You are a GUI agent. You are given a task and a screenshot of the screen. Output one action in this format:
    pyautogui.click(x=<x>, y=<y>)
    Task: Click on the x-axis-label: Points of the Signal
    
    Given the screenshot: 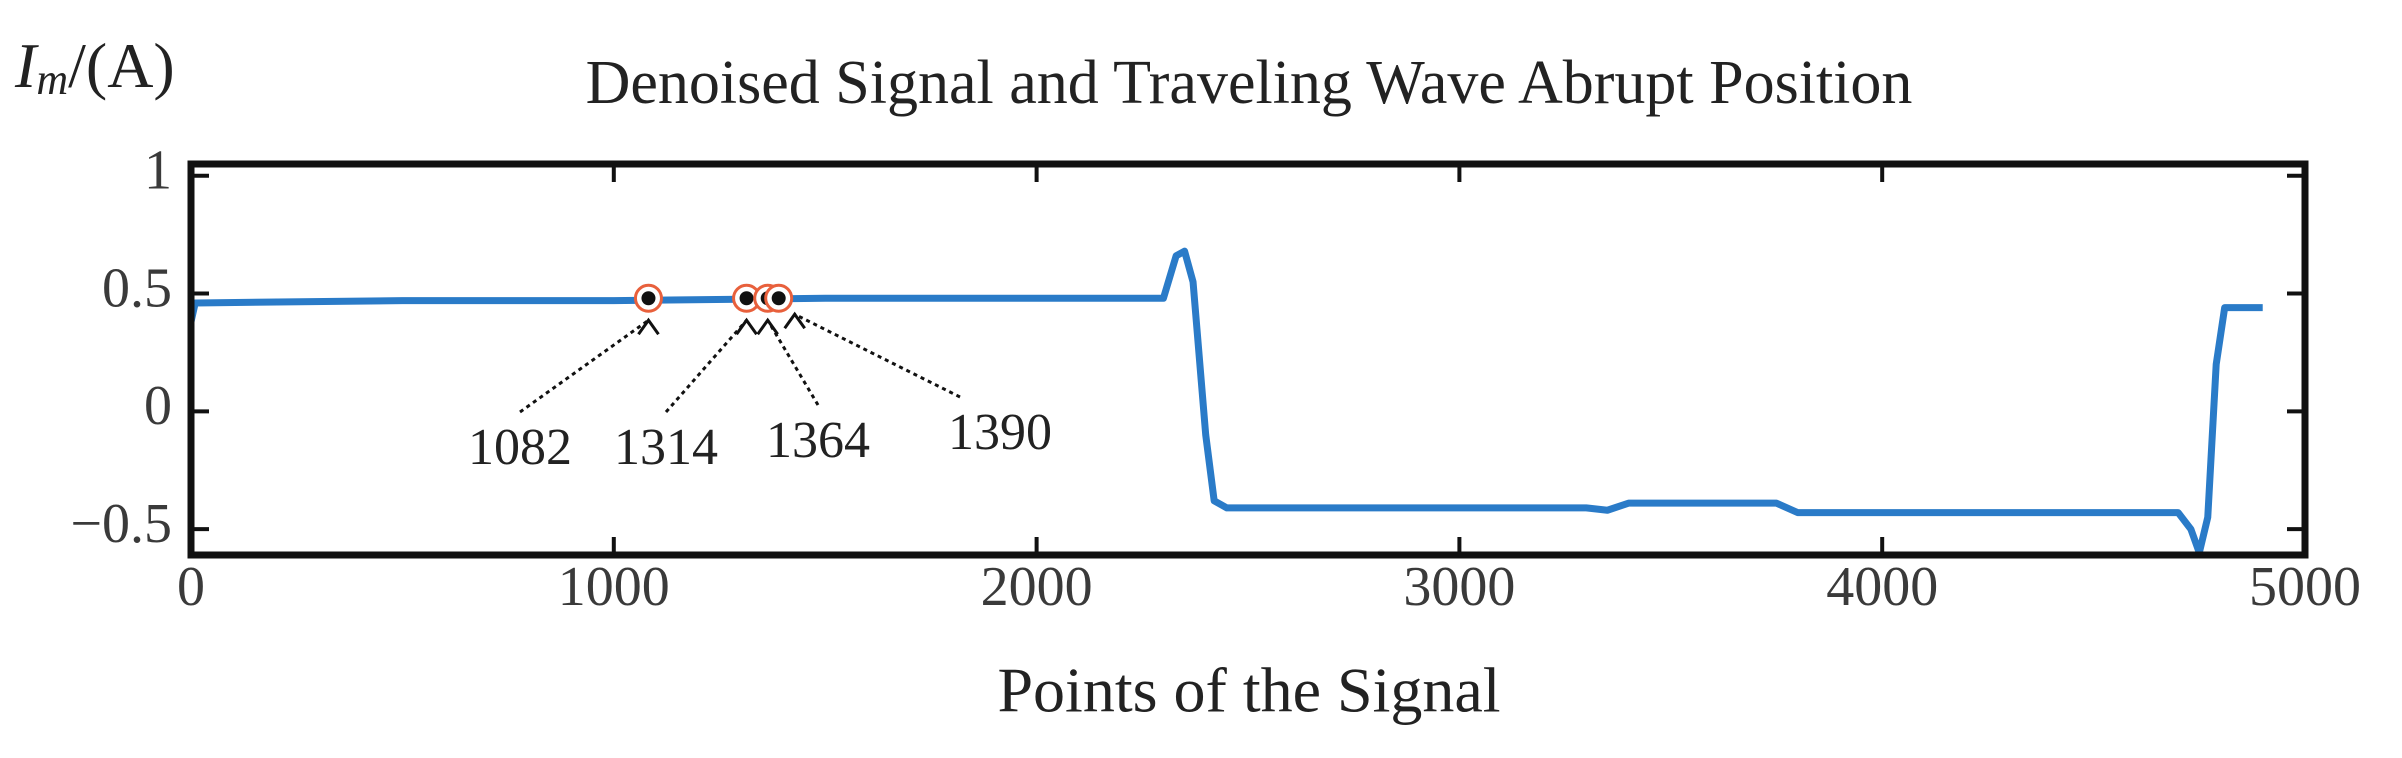 What is the action you would take?
    pyautogui.click(x=1248, y=690)
    